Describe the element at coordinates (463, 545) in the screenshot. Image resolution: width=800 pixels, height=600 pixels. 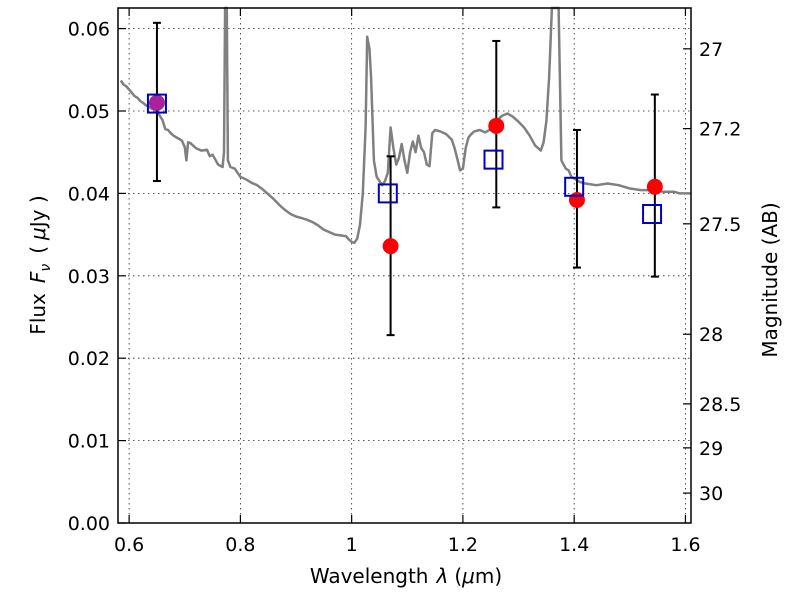
I see `x-tick-label: 1.2` at that location.